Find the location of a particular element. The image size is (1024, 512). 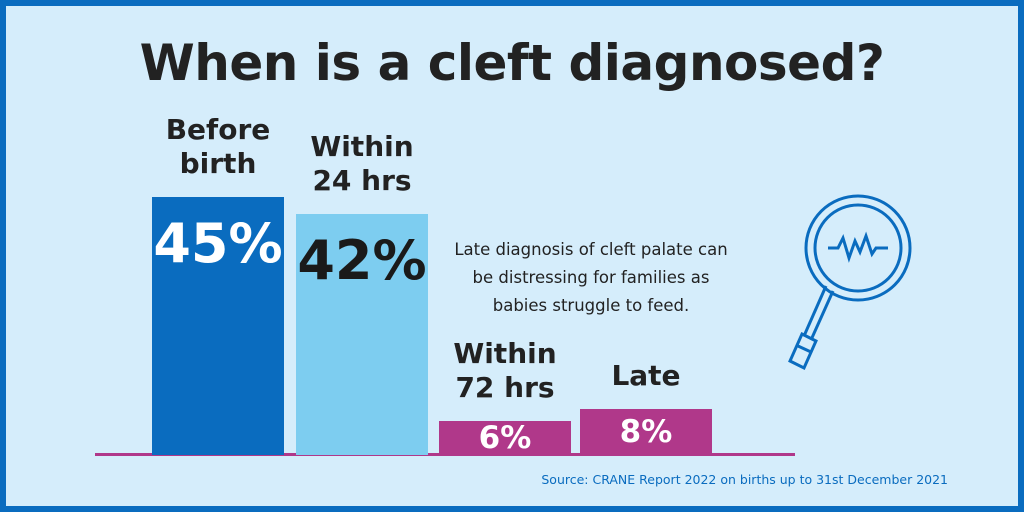

value-label: 45% is located at coordinates (218, 243).